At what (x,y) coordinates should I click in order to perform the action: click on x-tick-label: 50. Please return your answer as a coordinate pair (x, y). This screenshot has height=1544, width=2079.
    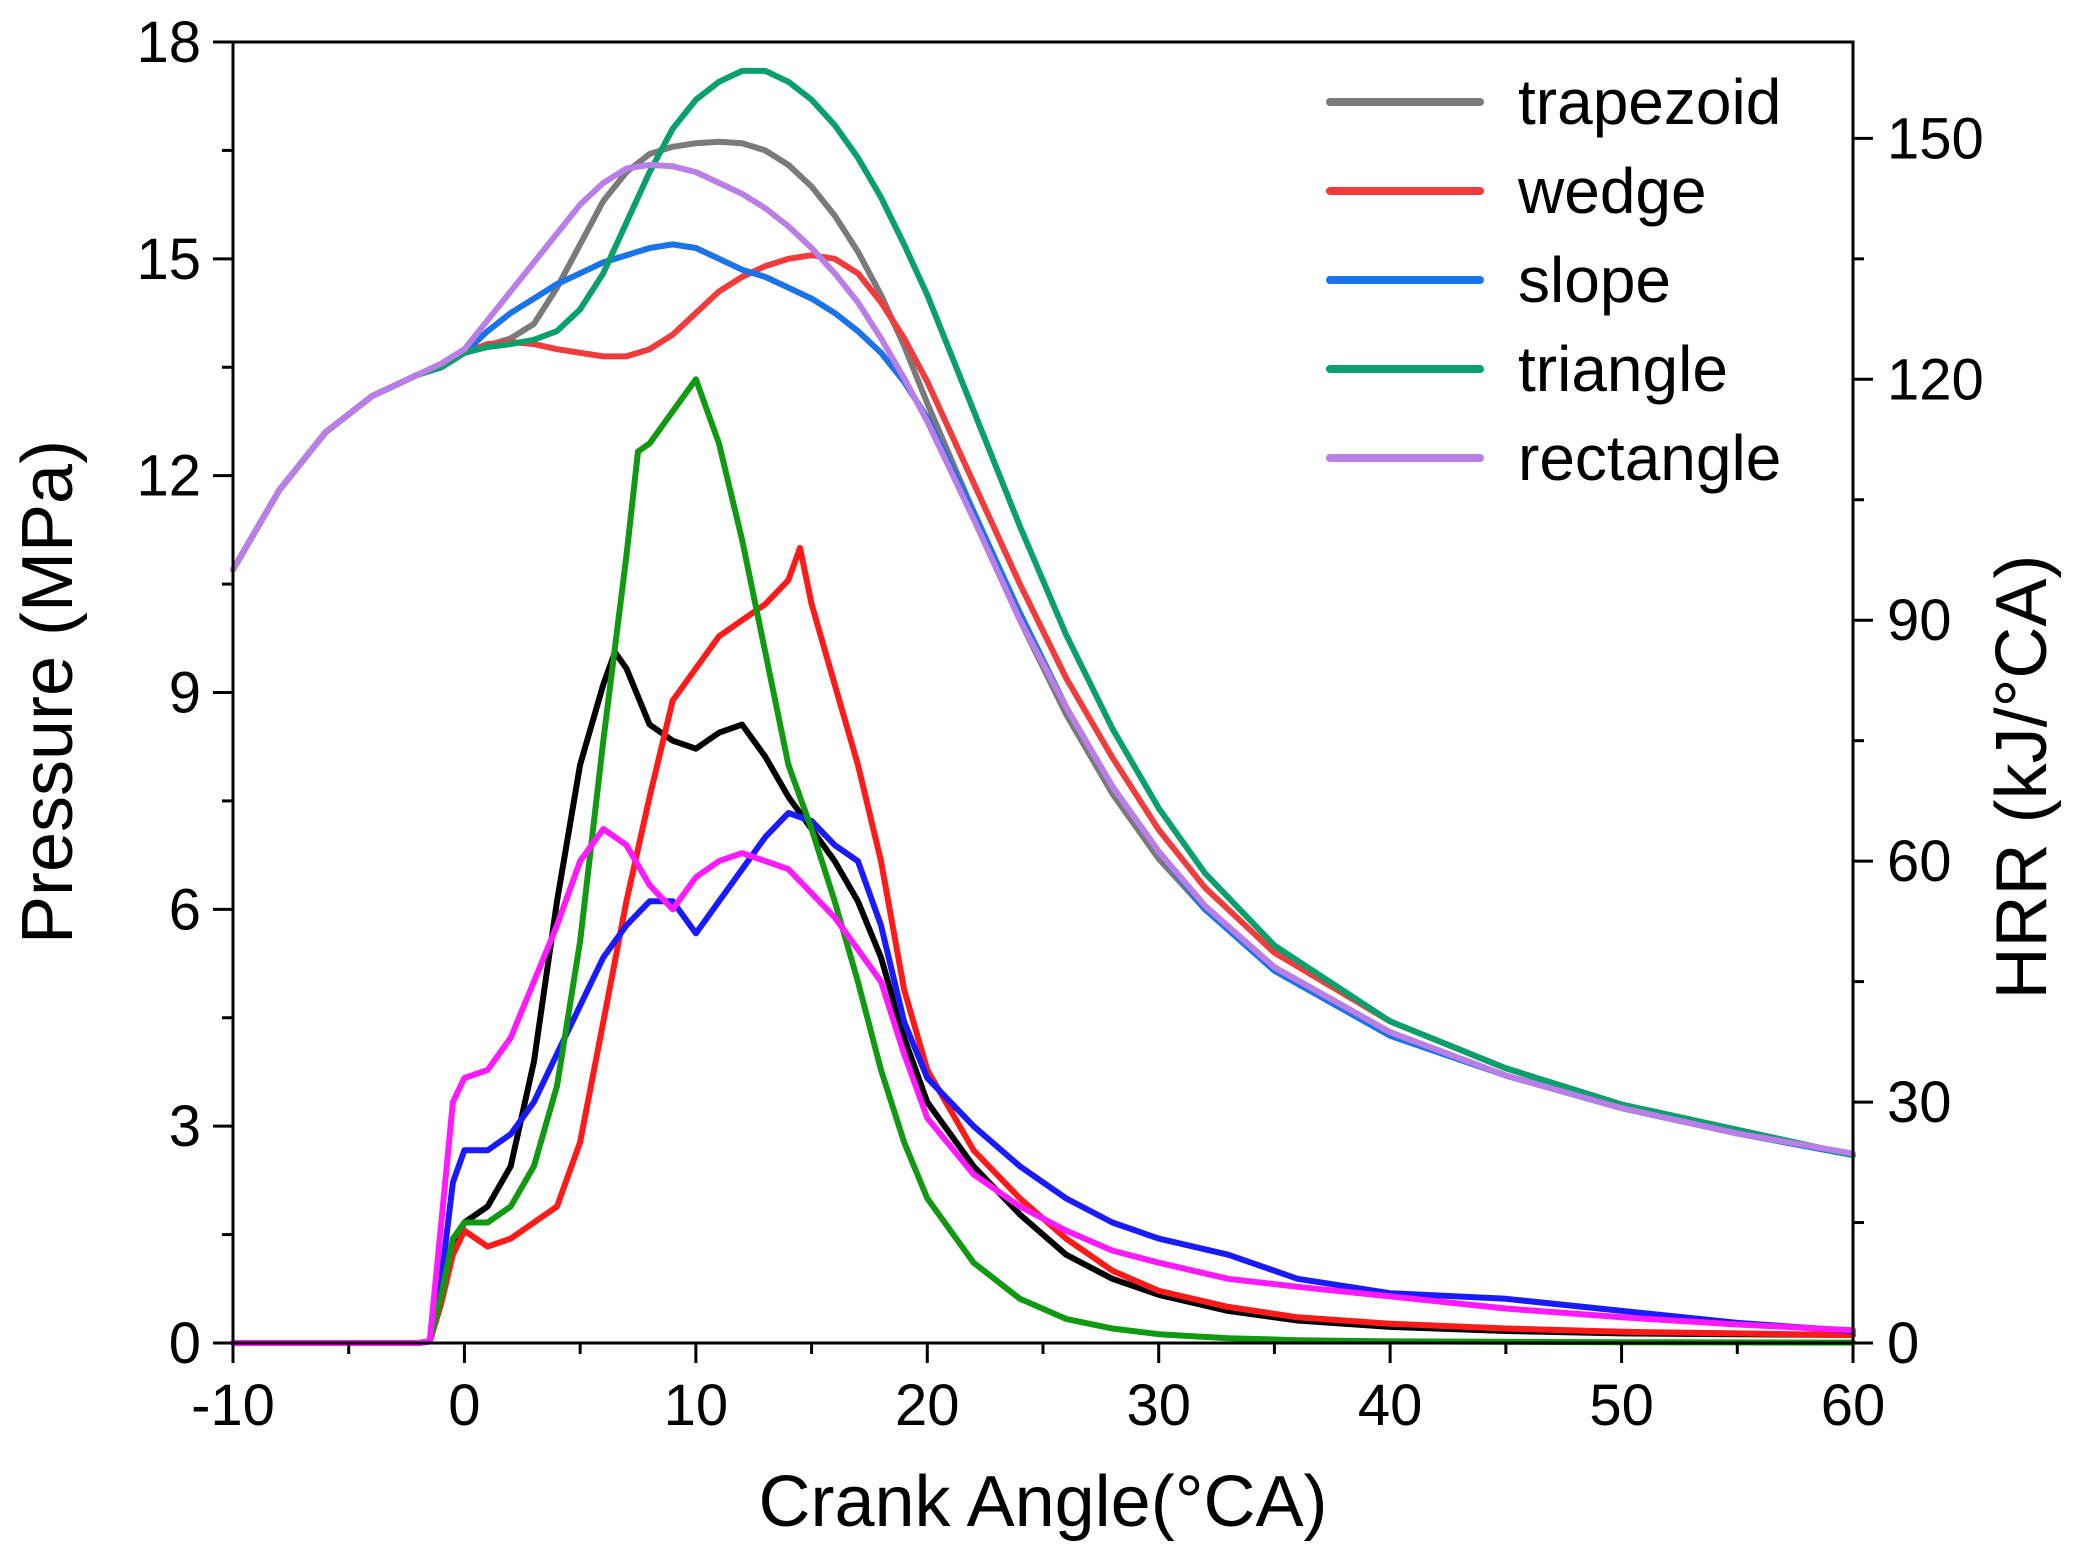
    Looking at the image, I should click on (1621, 1405).